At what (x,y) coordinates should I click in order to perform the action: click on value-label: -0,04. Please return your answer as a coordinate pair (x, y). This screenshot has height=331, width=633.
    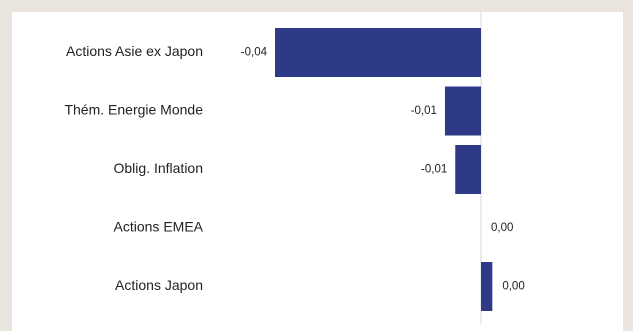
    Looking at the image, I should click on (254, 53).